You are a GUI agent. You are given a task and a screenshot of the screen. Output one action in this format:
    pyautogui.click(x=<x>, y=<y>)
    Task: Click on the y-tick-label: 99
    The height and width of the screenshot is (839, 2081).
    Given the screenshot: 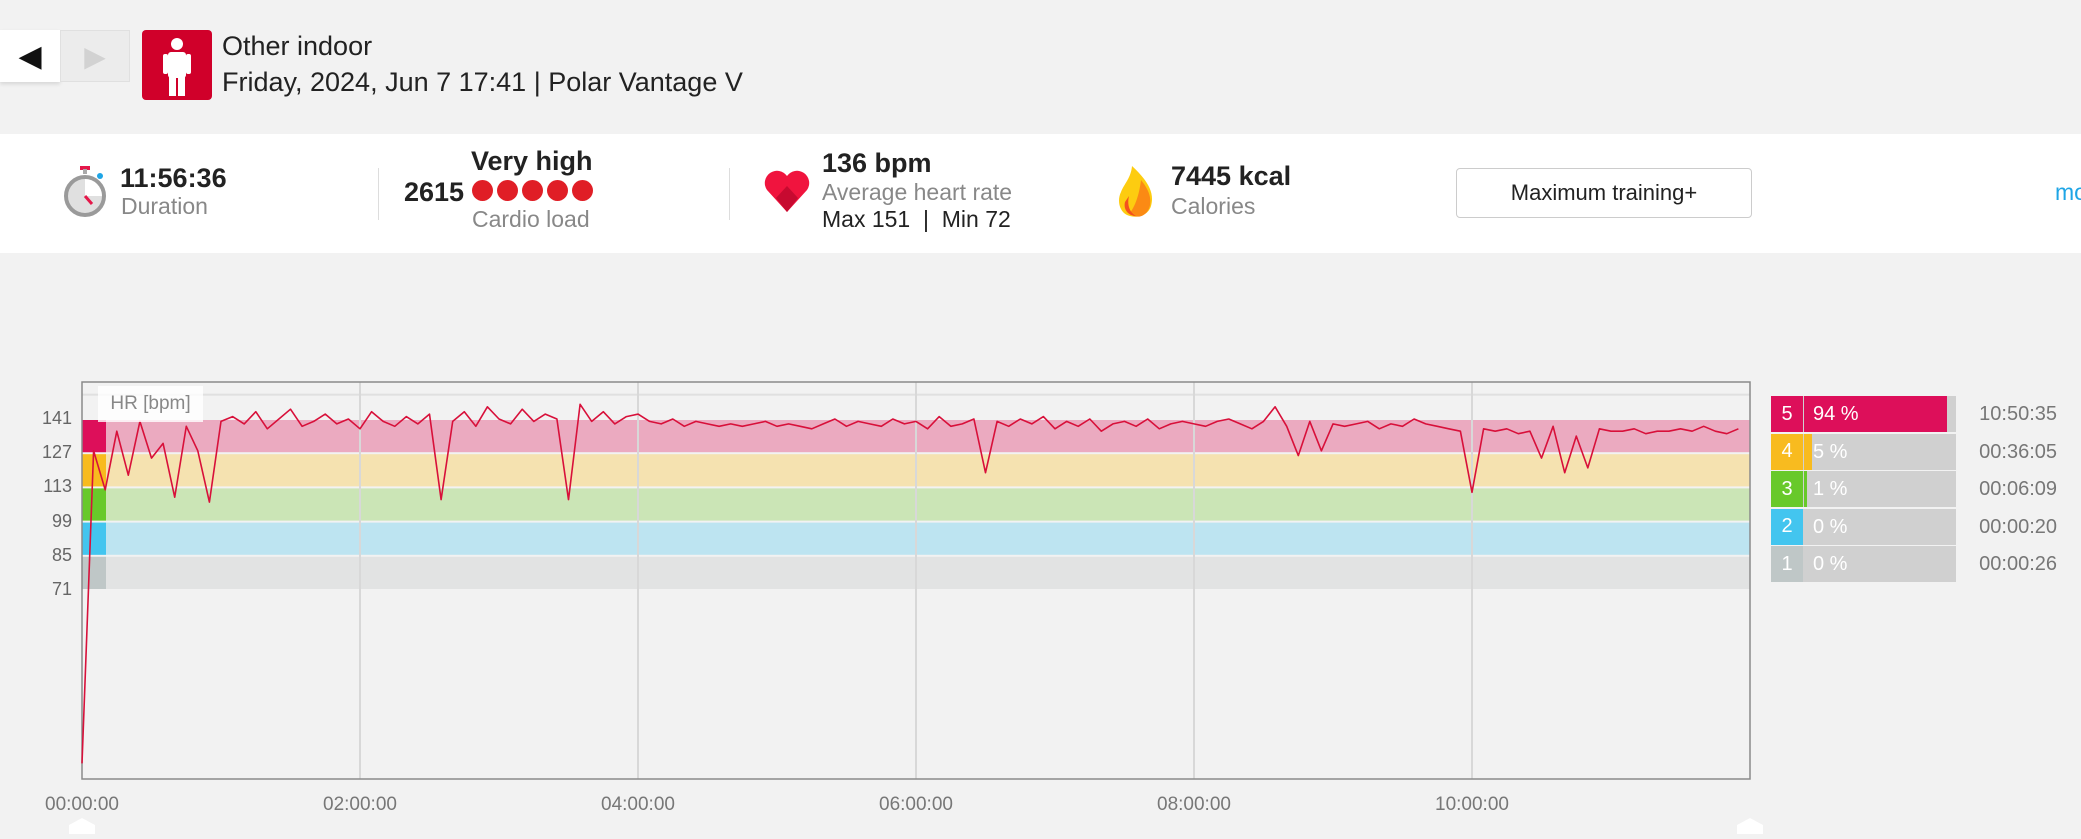 What is the action you would take?
    pyautogui.click(x=61, y=520)
    